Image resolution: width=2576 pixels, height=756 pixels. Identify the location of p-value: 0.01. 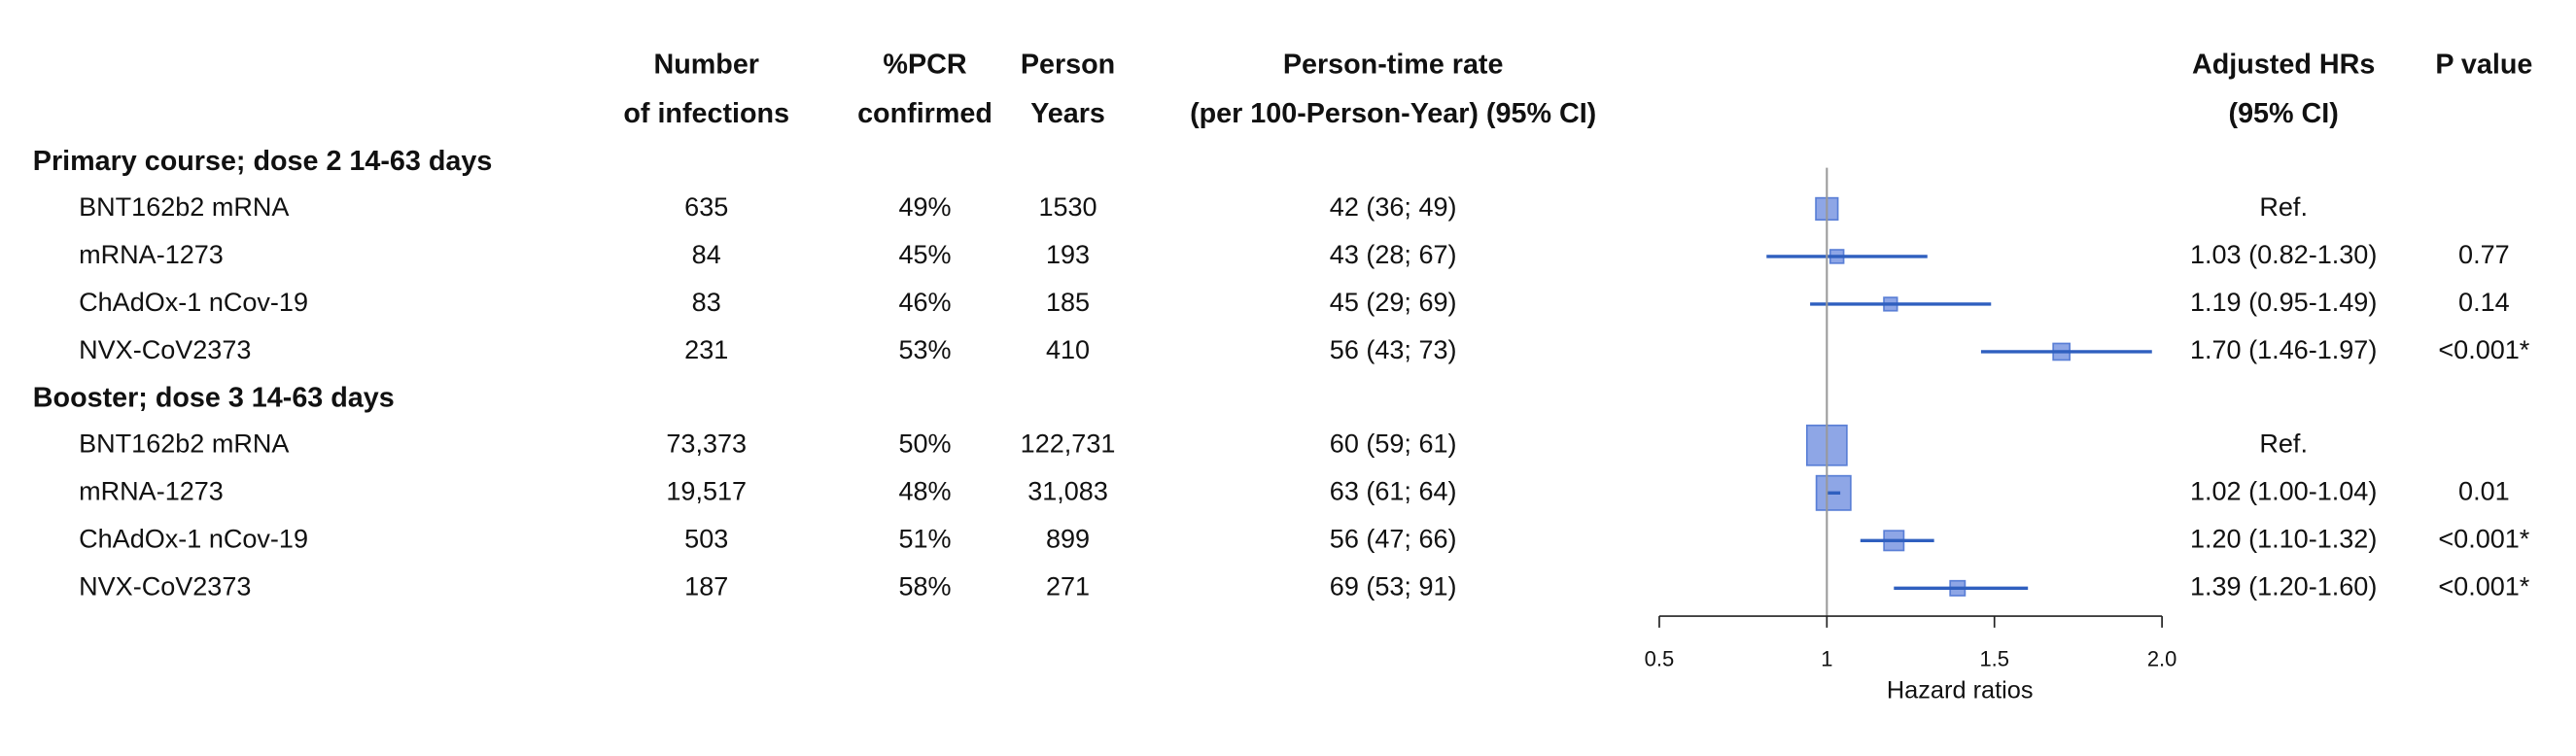
(2484, 490).